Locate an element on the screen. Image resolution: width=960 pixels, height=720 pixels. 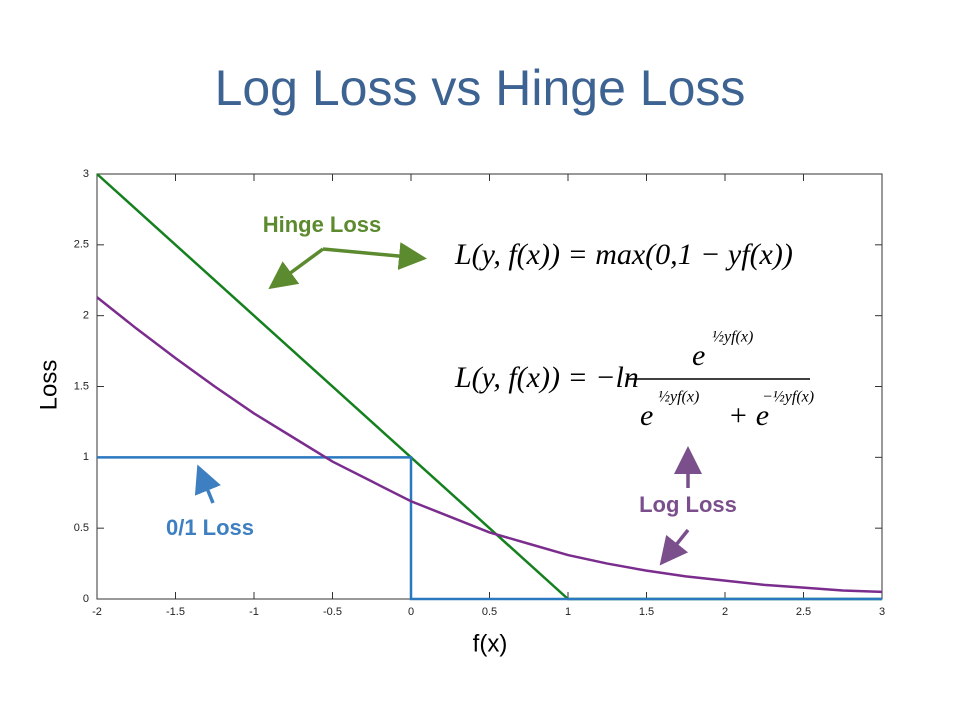
x-tick-label: 0 is located at coordinates (411, 612).